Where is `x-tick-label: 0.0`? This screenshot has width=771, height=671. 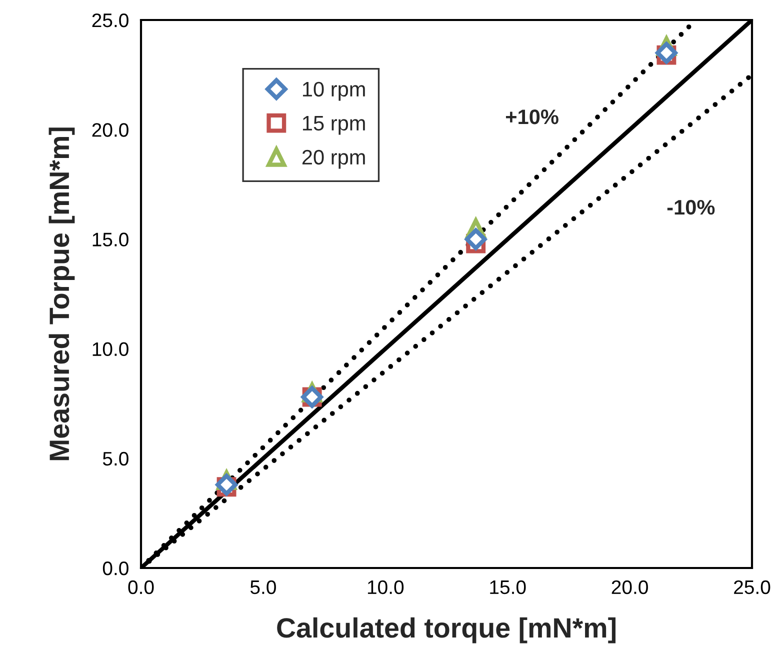 x-tick-label: 0.0 is located at coordinates (141, 587).